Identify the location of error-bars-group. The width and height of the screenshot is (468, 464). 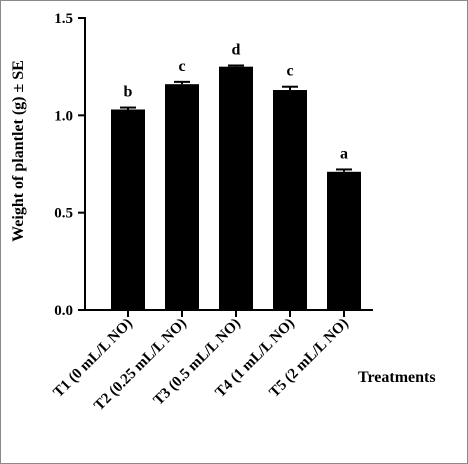
(236, 118).